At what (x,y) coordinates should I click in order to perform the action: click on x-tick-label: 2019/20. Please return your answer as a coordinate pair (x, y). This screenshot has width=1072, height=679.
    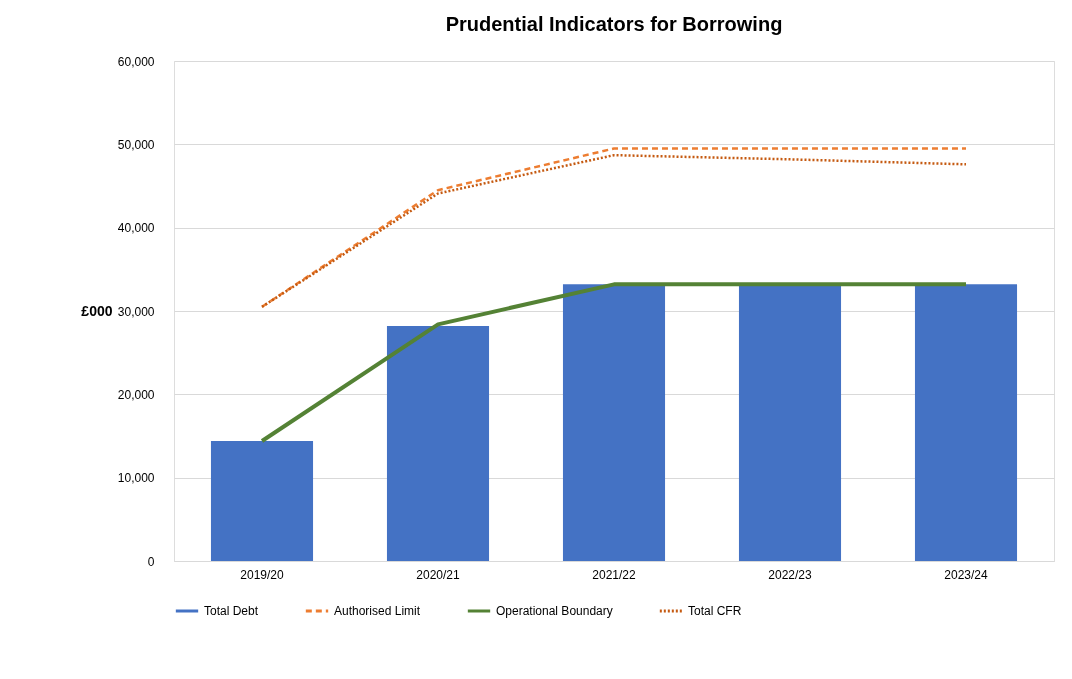
    Looking at the image, I should click on (262, 574).